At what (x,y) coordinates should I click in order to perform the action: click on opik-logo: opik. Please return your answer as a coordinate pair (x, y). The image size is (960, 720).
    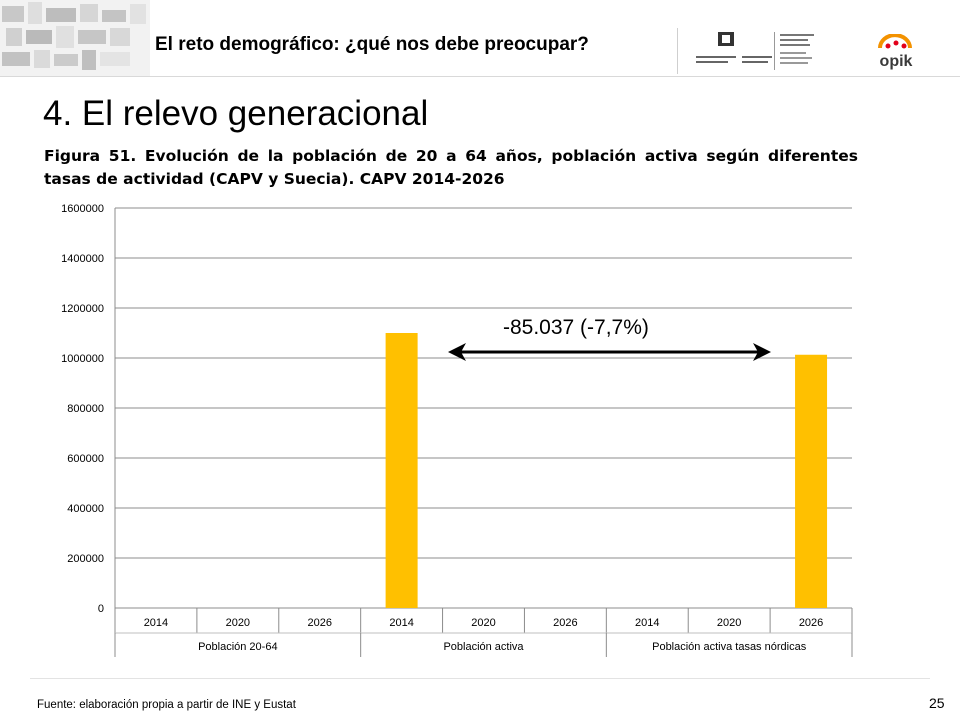
    Looking at the image, I should click on (895, 52).